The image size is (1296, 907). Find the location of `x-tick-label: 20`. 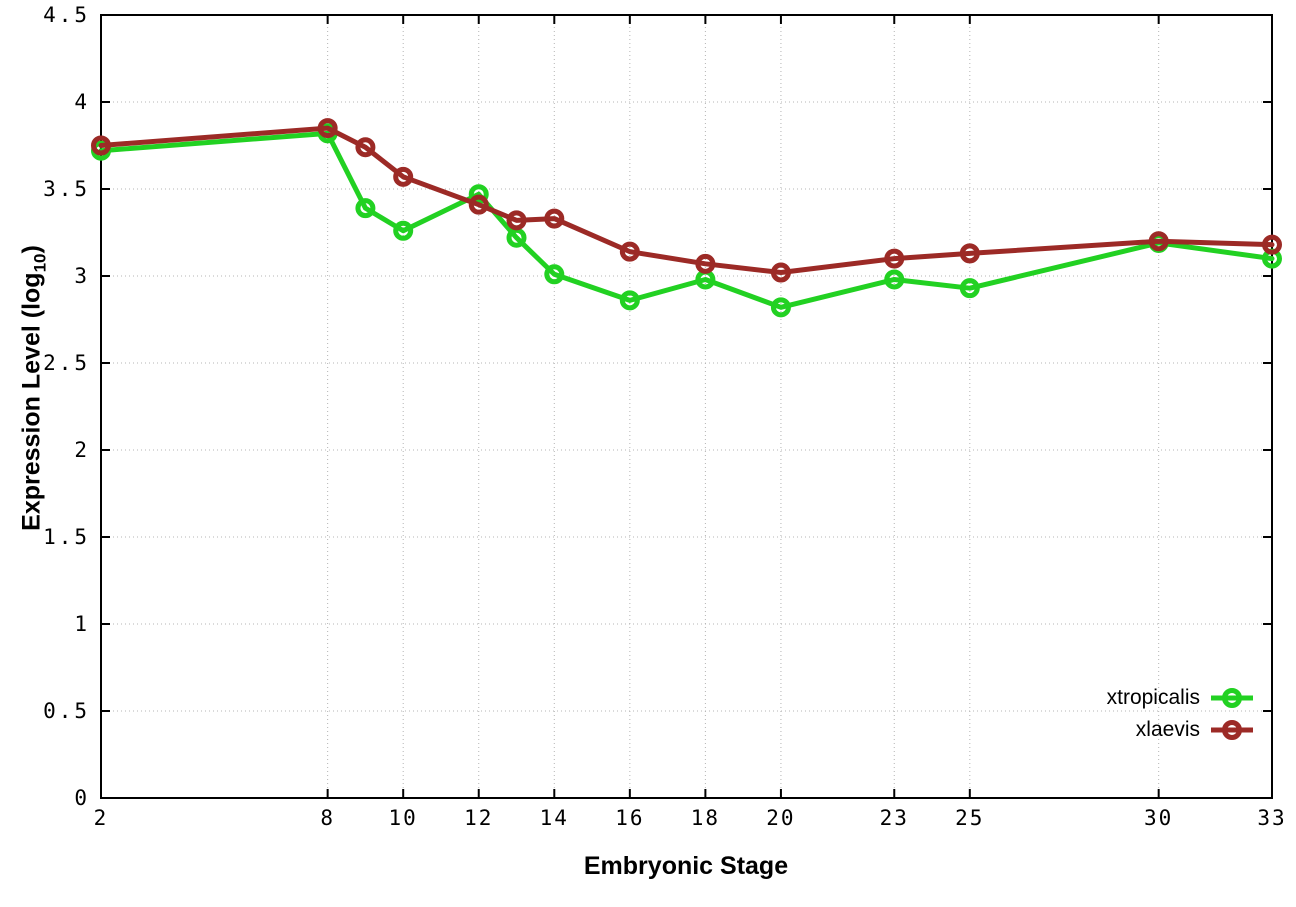

x-tick-label: 20 is located at coordinates (780, 818).